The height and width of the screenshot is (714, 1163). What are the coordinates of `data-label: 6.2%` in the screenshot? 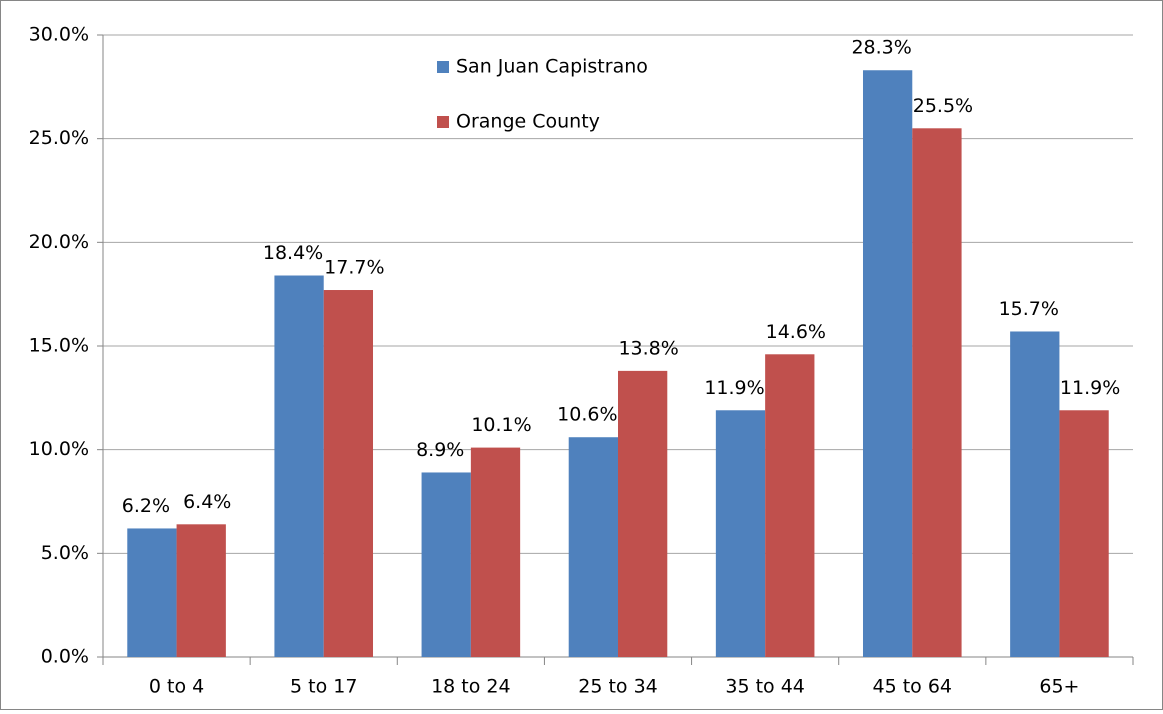 It's located at (146, 506).